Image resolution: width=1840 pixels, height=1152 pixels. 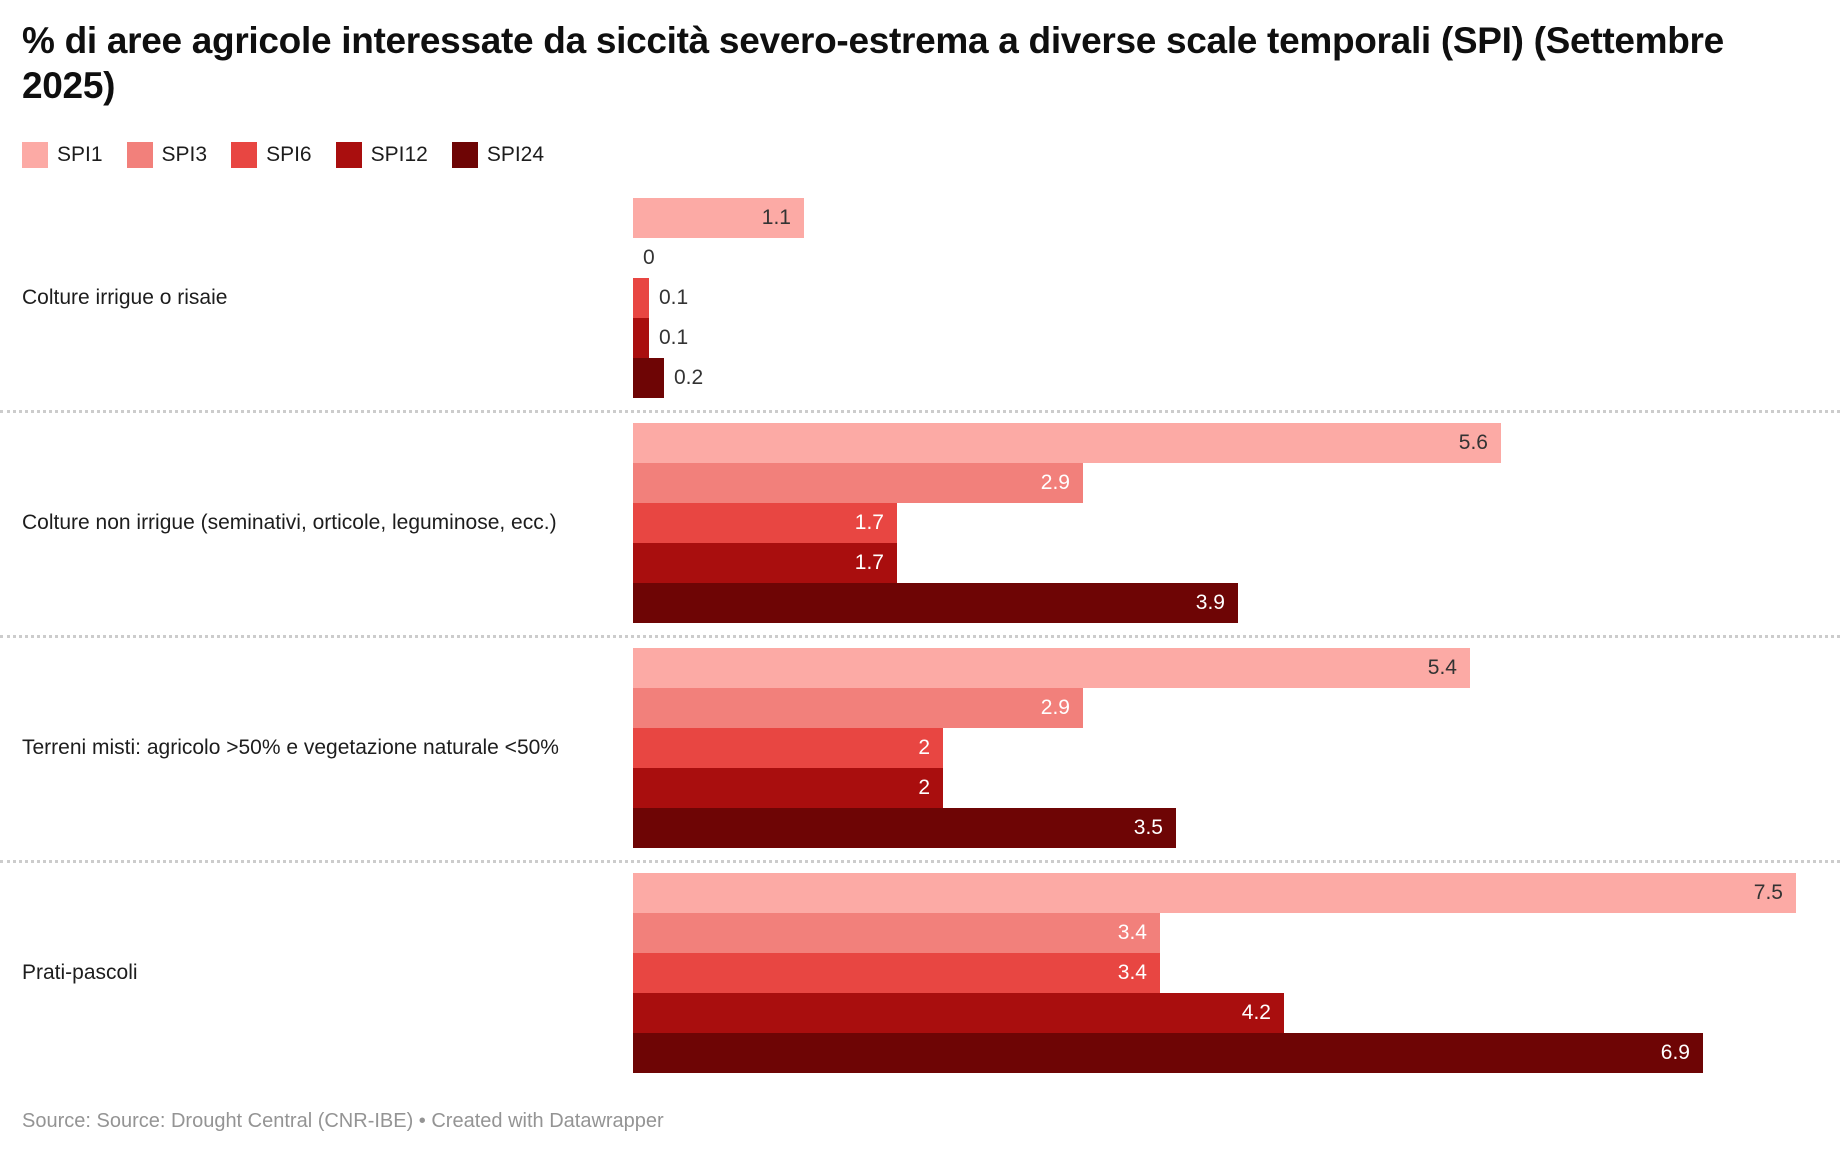 What do you see at coordinates (1225, 338) in the screenshot?
I see `bar-row-spi12: 0.1` at bounding box center [1225, 338].